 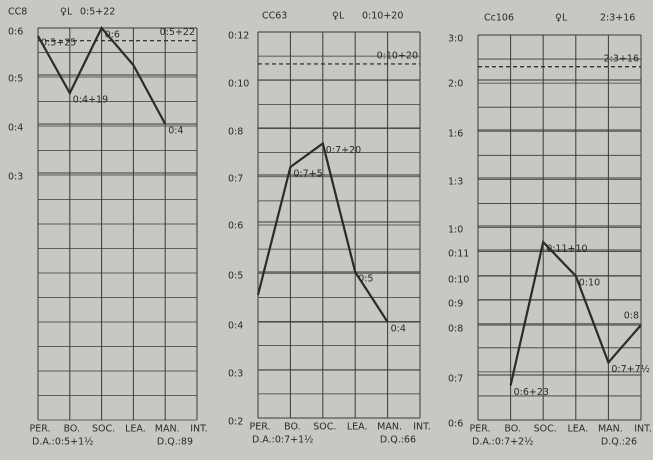 I want to click on y-tick-label: 0:9, so click(x=455, y=304).